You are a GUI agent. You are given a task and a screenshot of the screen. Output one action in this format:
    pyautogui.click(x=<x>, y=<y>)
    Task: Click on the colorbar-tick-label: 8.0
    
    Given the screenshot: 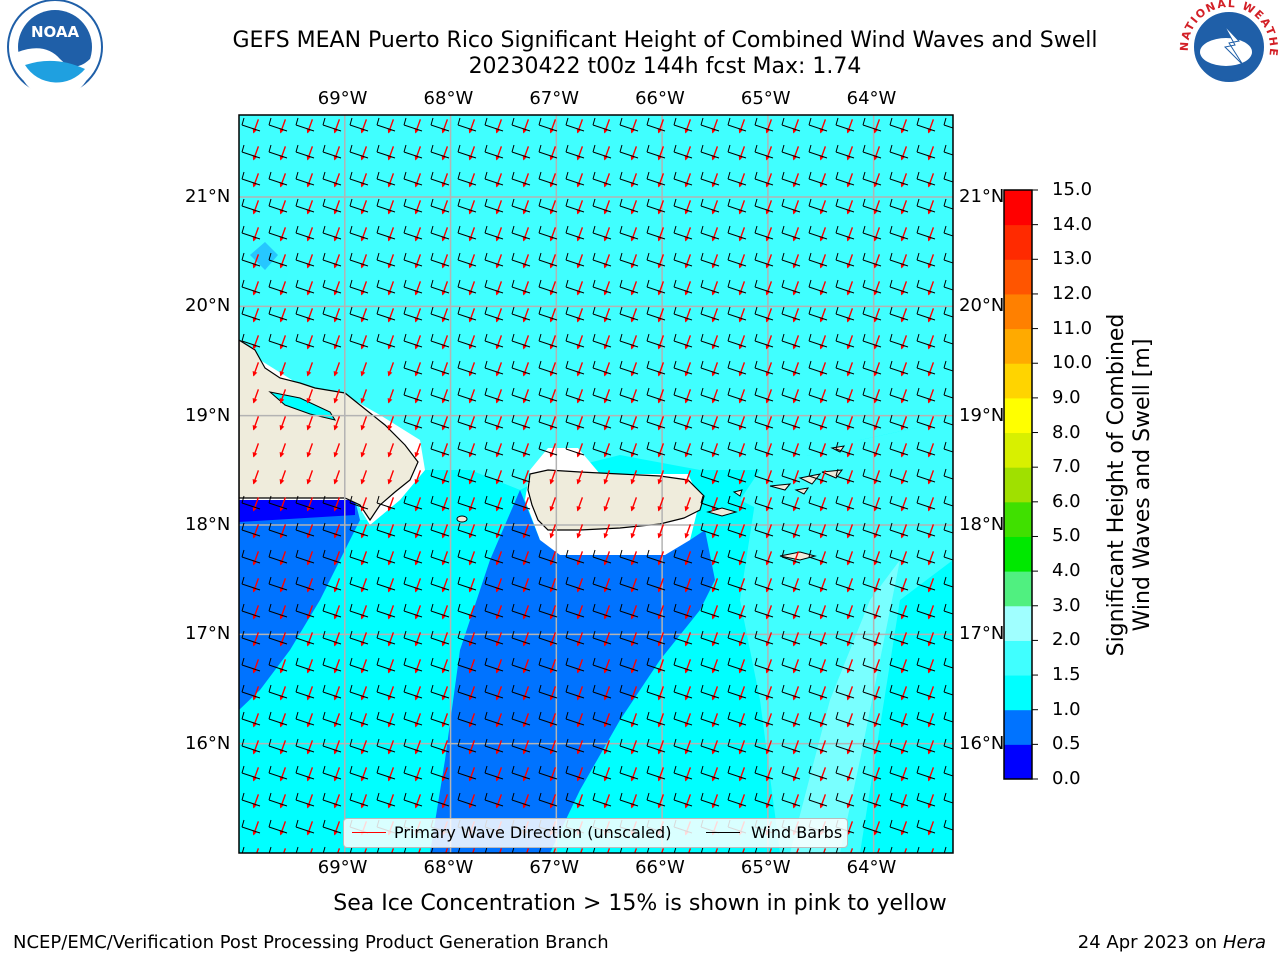 What is the action you would take?
    pyautogui.click(x=1066, y=432)
    